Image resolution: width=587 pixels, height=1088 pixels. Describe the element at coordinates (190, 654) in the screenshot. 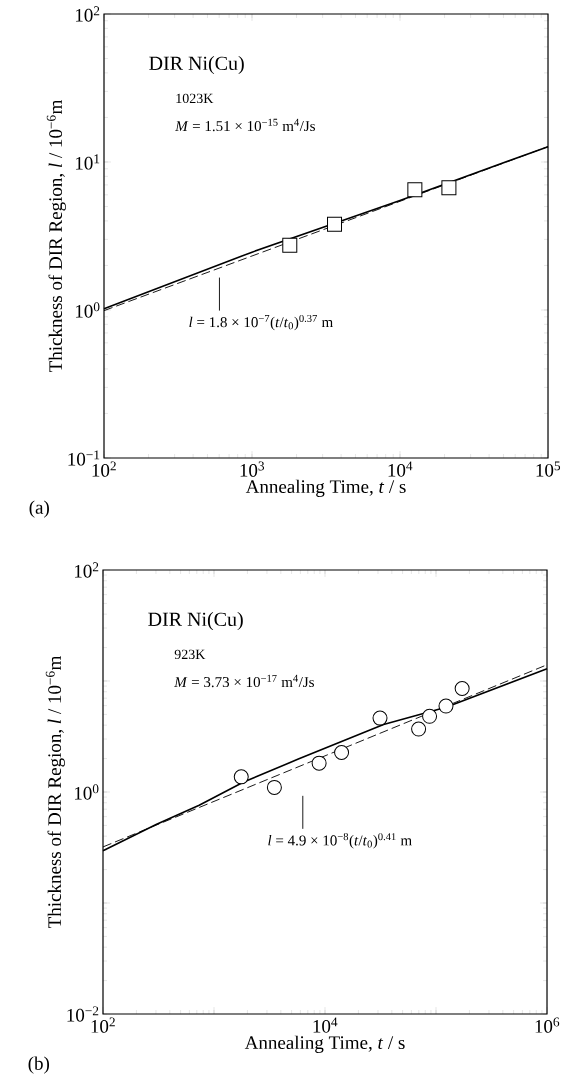

I see `annotation: 923K` at that location.